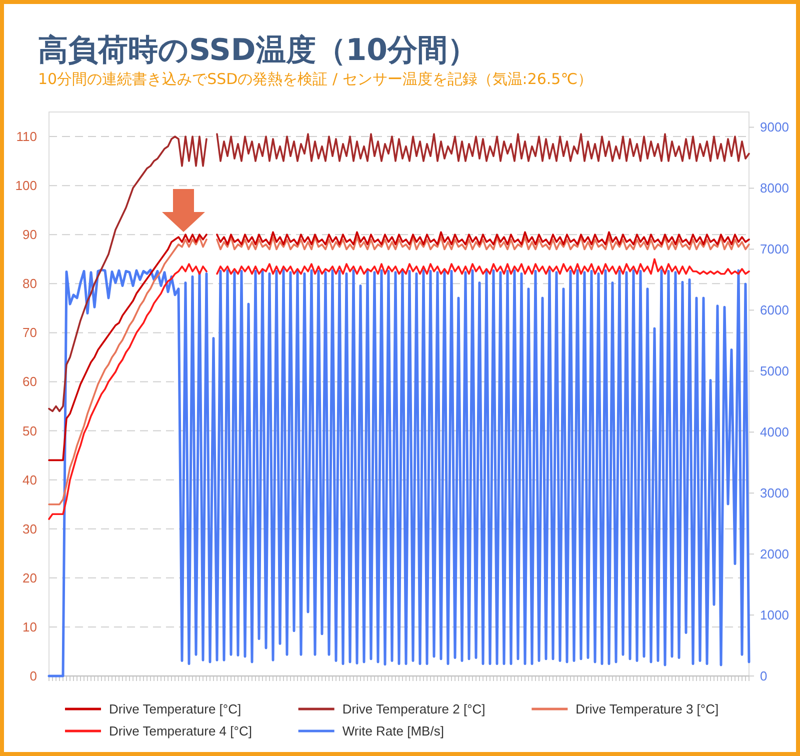  Describe the element at coordinates (29, 480) in the screenshot. I see `y-tick-label: 40` at that location.